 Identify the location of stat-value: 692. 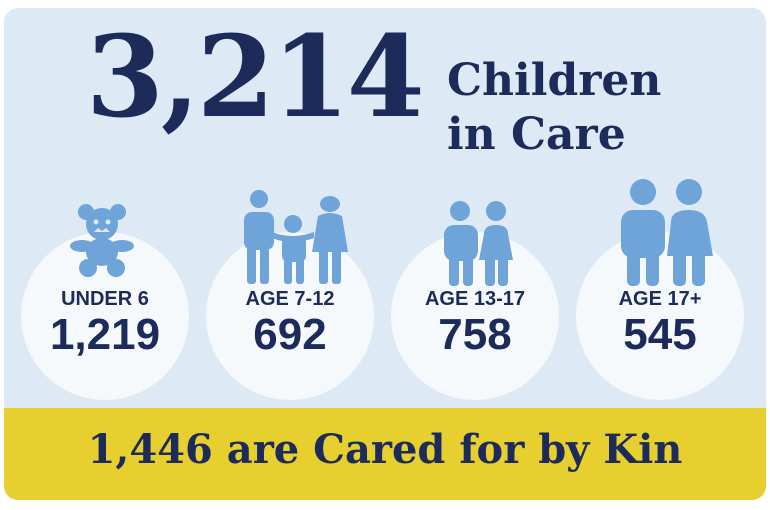
(290, 334).